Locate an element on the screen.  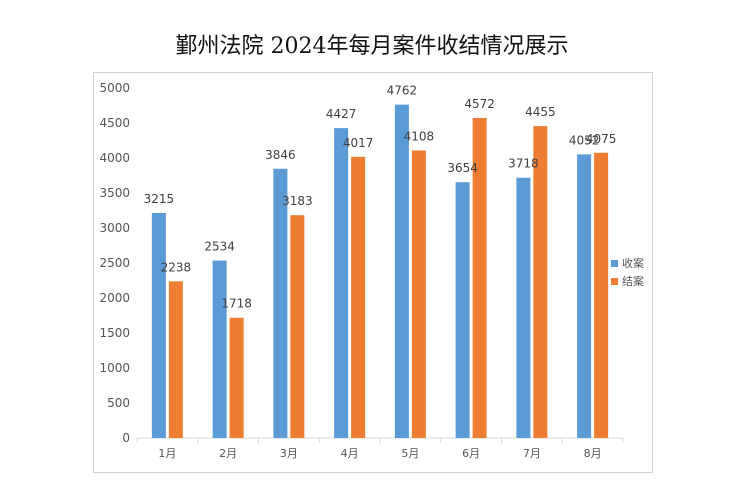
x-tick-label: 4月 is located at coordinates (350, 453).